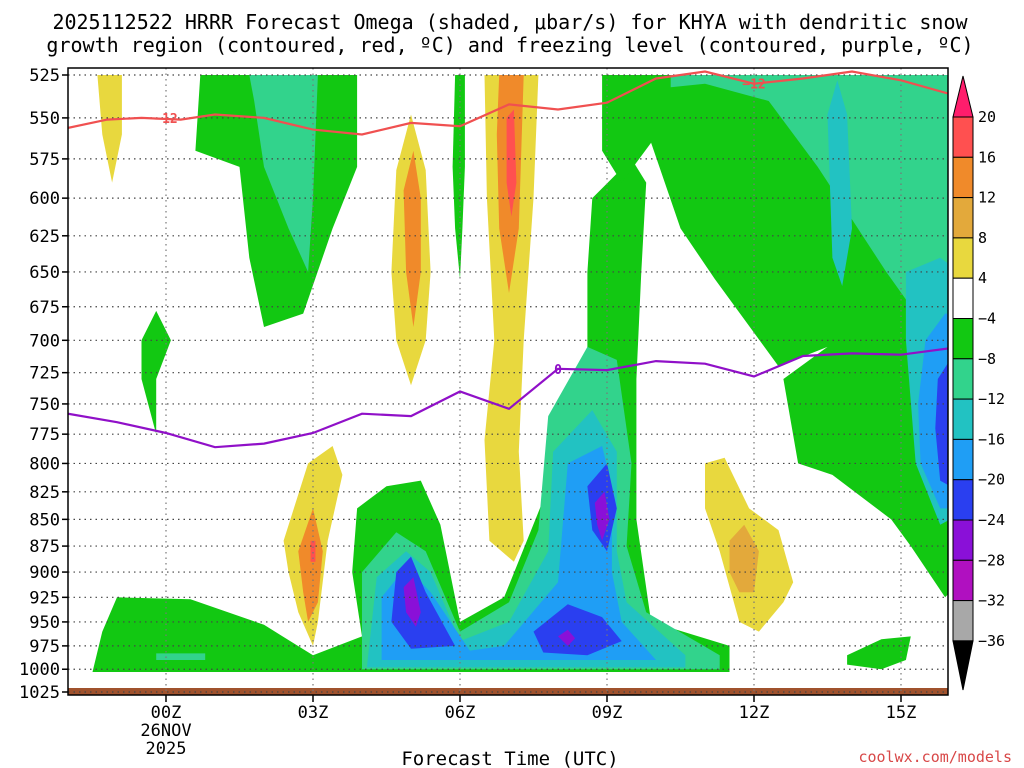 This screenshot has width=1024, height=768. I want to click on x-axis-label: Forecast Time (UTC), so click(509, 758).